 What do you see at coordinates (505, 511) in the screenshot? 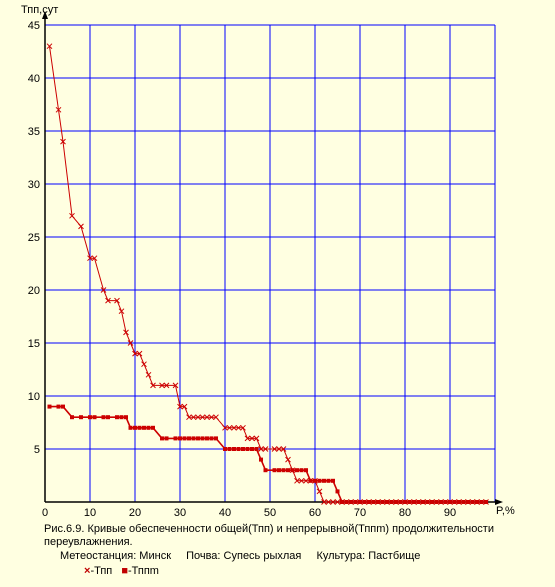
I see `x-axis-label: P,%` at bounding box center [505, 511].